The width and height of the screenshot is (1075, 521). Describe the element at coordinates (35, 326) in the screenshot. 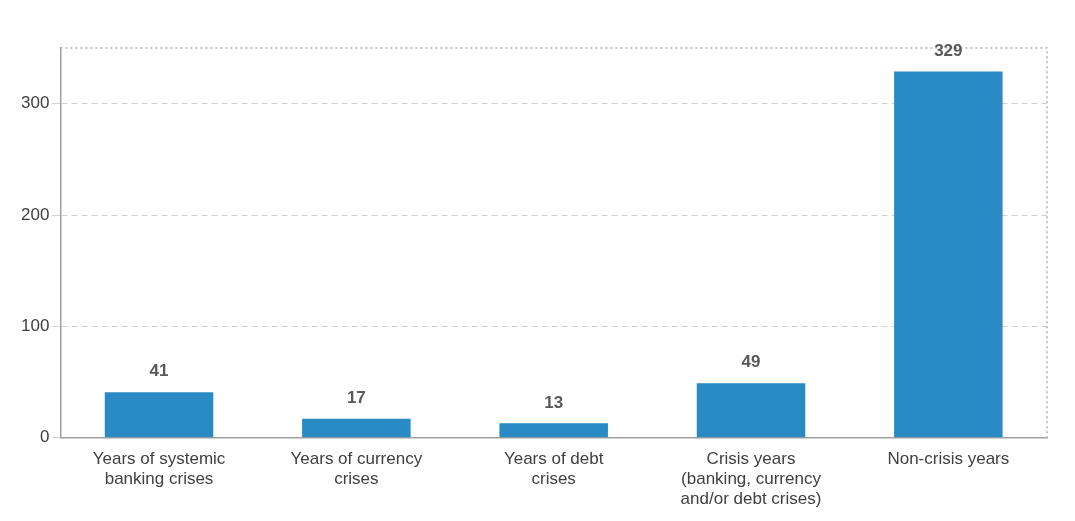

I see `y-tick-label: 100` at that location.